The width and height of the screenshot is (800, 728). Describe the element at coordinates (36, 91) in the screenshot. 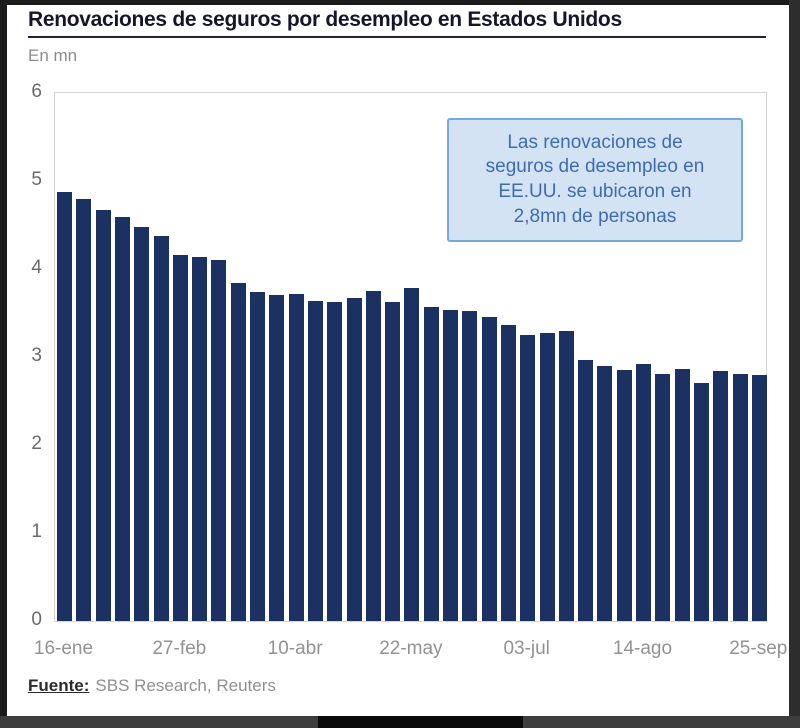

I see `y-tick-label: 6` at that location.